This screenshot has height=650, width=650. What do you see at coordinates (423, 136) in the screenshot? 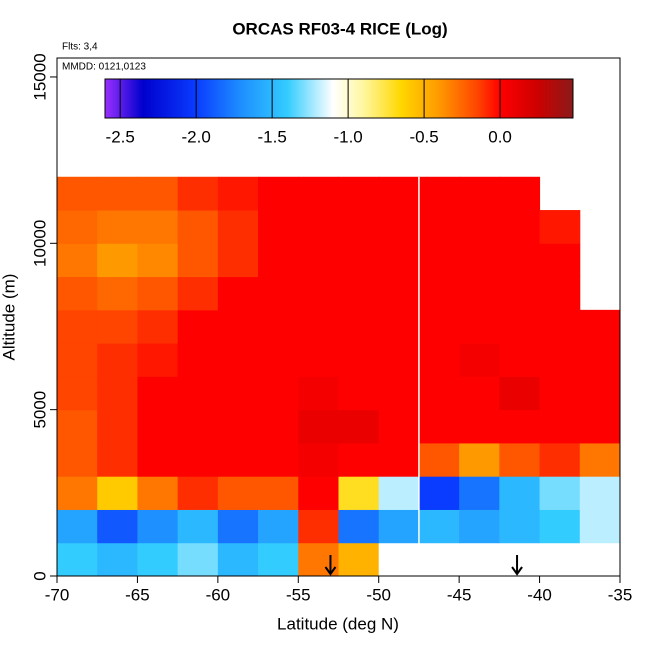
I see `colorbar-tick-label: -0.5` at bounding box center [423, 136].